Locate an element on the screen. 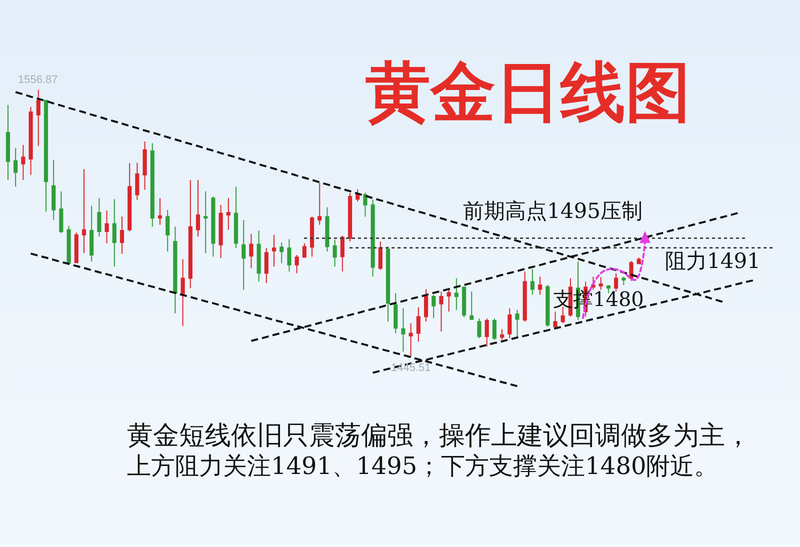  text: 上方阻力关注1491、1495；下方支撑关注1480附近。 is located at coordinates (422, 466).